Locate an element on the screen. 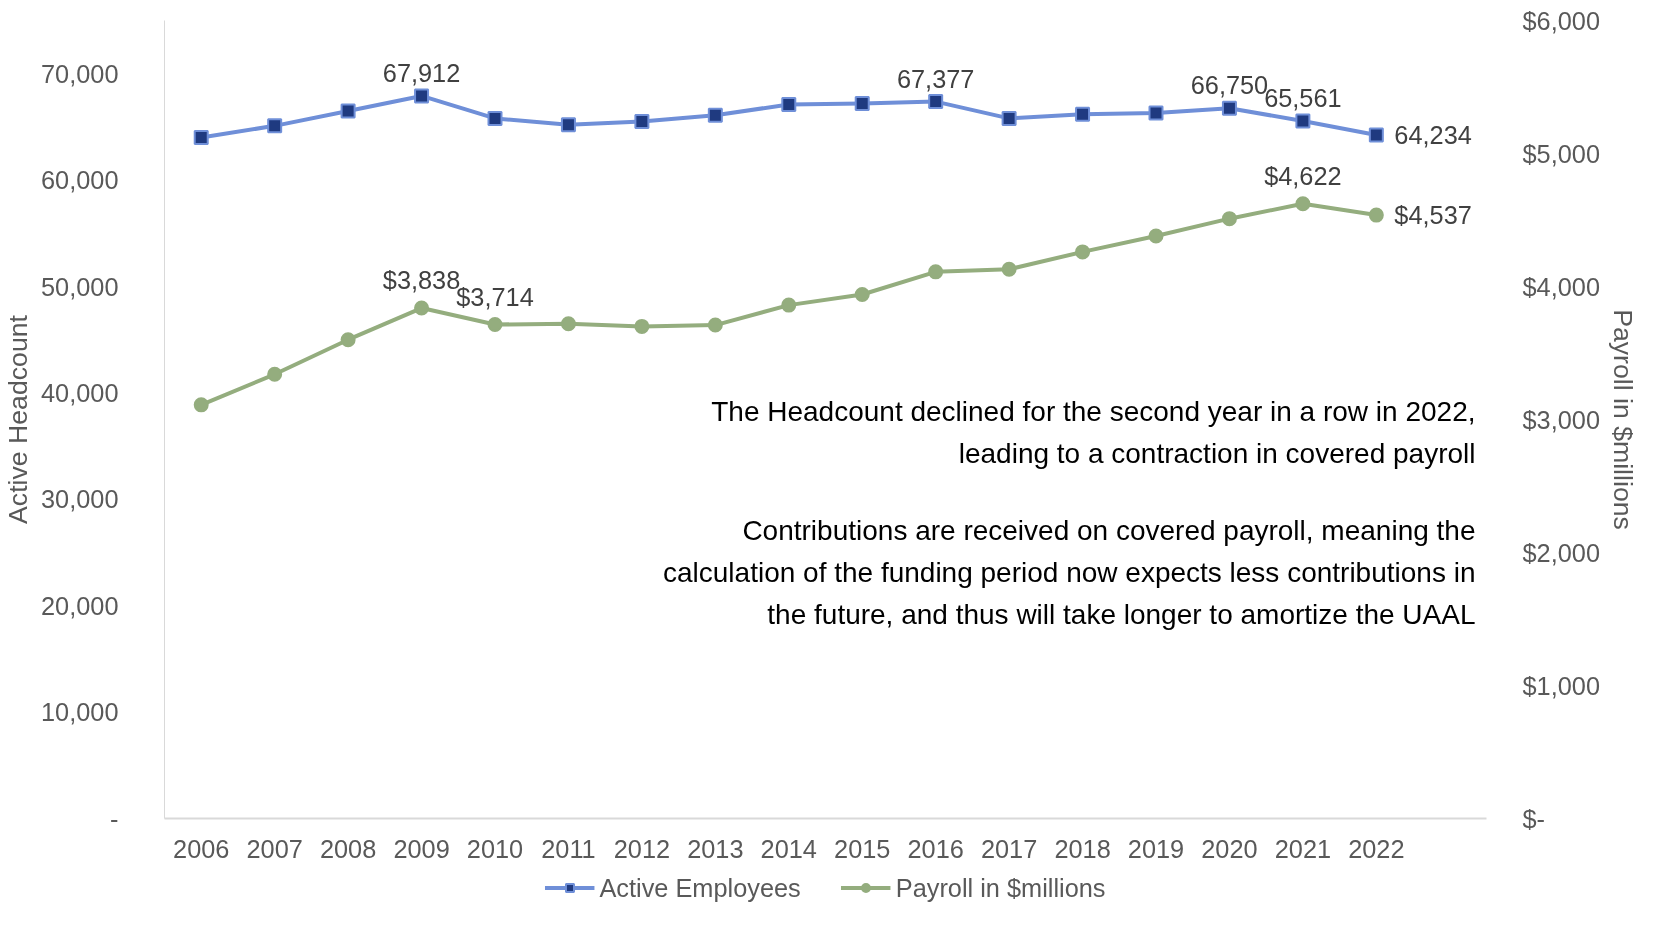 The width and height of the screenshot is (1665, 941). legend-label: Payroll in $millions is located at coordinates (1000, 887).